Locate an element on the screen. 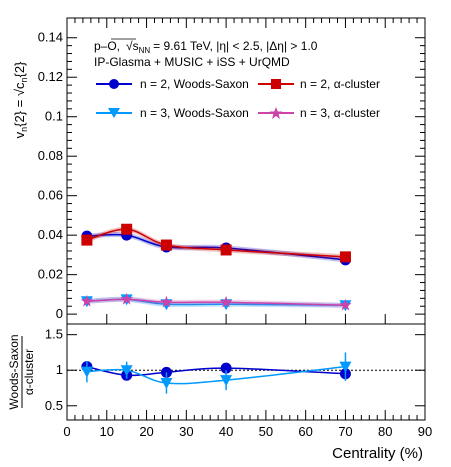 Image resolution: width=451 pixels, height=467 pixels. legend-entry-n3-woods-saxon: n = 3, Woods-Saxon is located at coordinates (172, 113).